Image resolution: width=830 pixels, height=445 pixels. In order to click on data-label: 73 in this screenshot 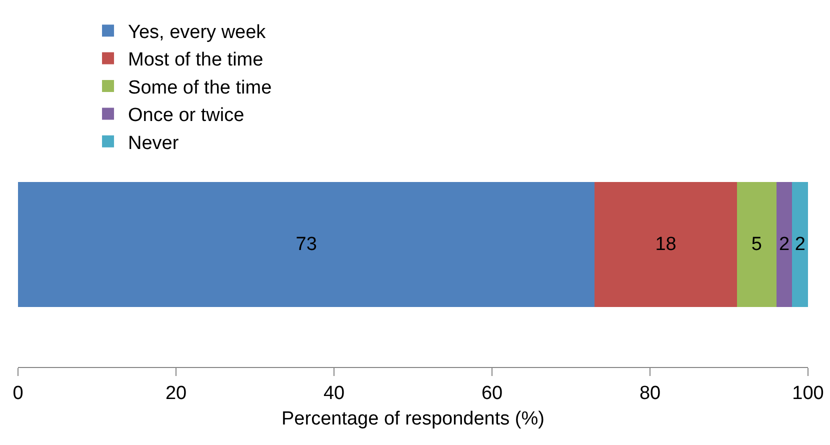, I will do `click(306, 245)`.